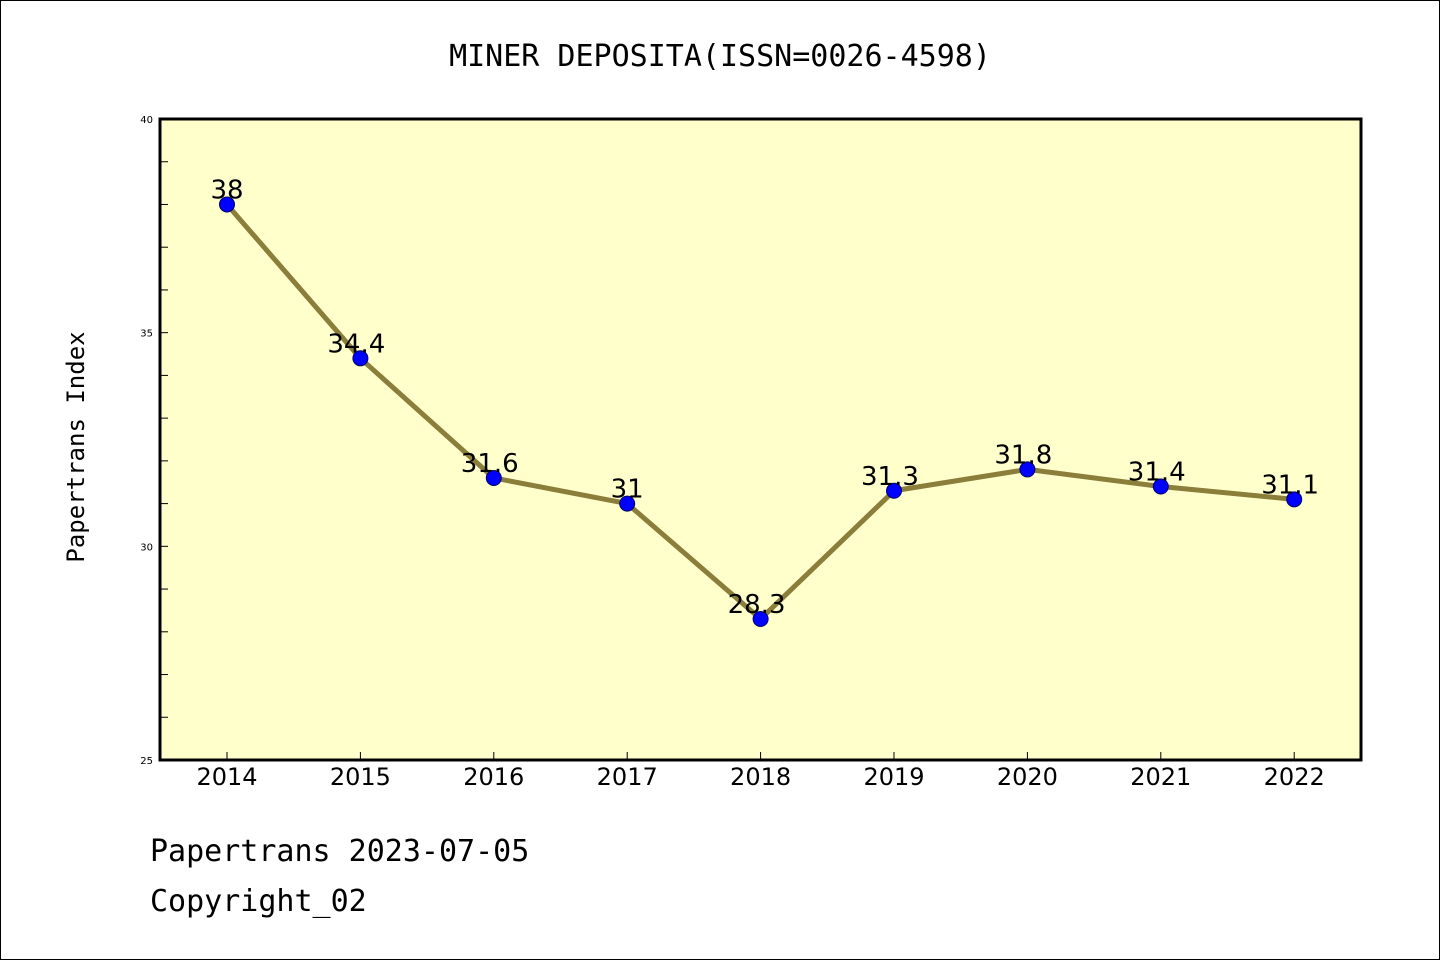  Describe the element at coordinates (258, 901) in the screenshot. I see `footer-copyright: Copyright_02` at that location.